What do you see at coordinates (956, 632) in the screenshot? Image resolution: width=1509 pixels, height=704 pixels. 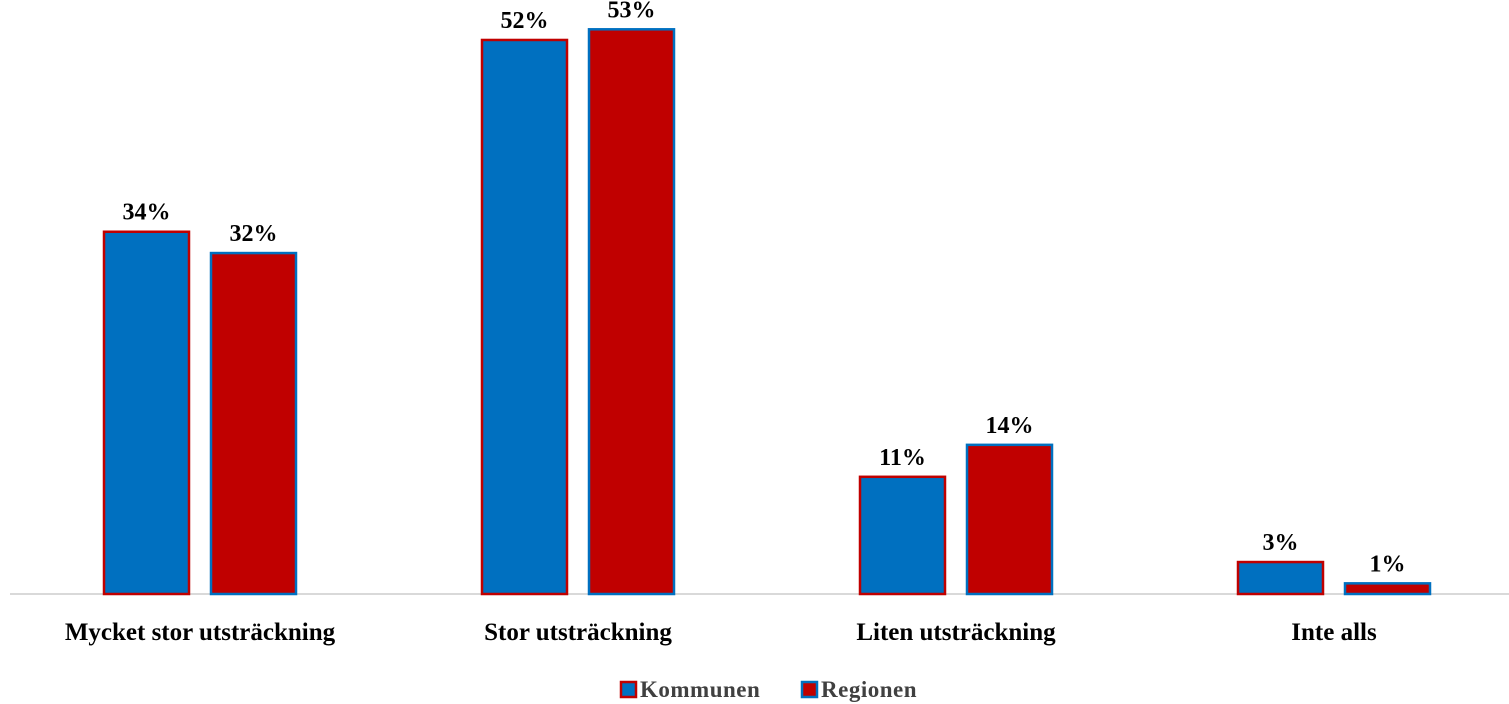 I see `category-label-liten-utstr-ckning: Liten utsträckning` at bounding box center [956, 632].